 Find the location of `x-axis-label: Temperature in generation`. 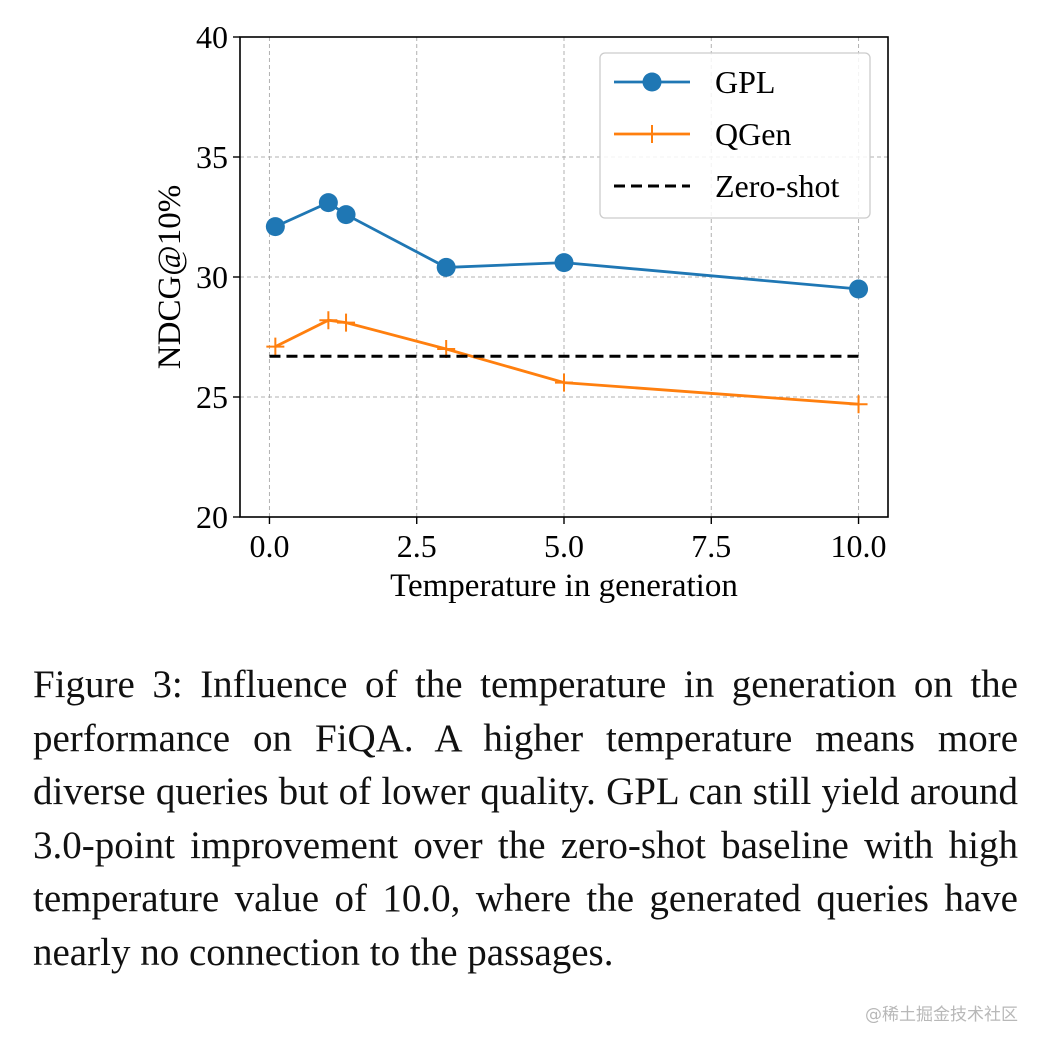

x-axis-label: Temperature in generation is located at coordinates (564, 586).